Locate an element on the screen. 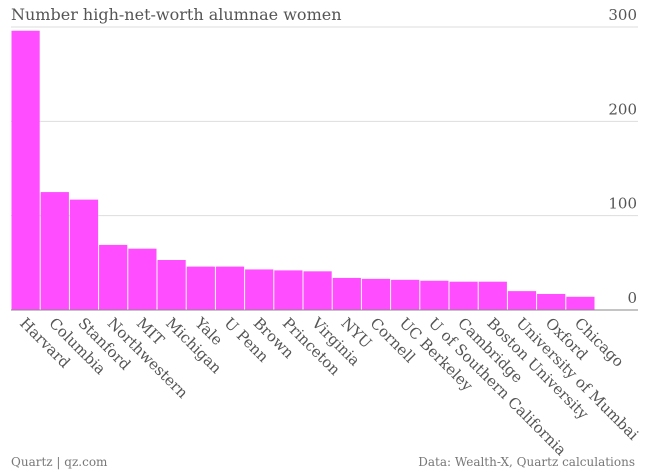 The height and width of the screenshot is (475, 645). bar-chicago is located at coordinates (580, 303).